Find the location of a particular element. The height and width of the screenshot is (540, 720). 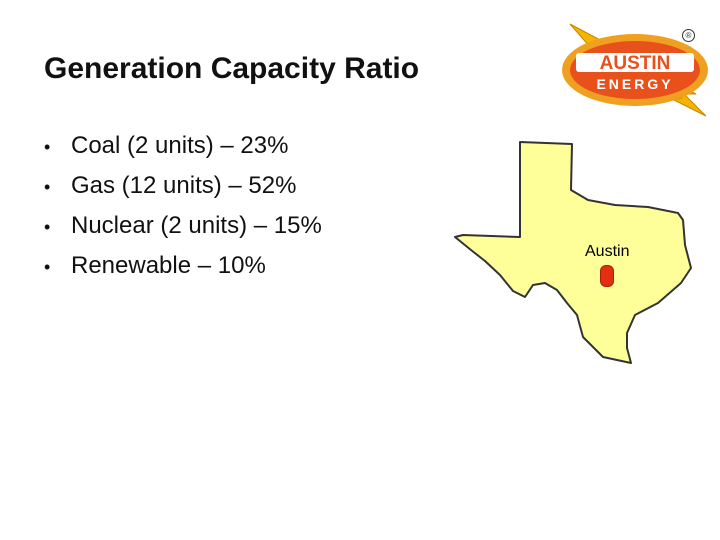

logo-text-band is located at coordinates (635, 62).